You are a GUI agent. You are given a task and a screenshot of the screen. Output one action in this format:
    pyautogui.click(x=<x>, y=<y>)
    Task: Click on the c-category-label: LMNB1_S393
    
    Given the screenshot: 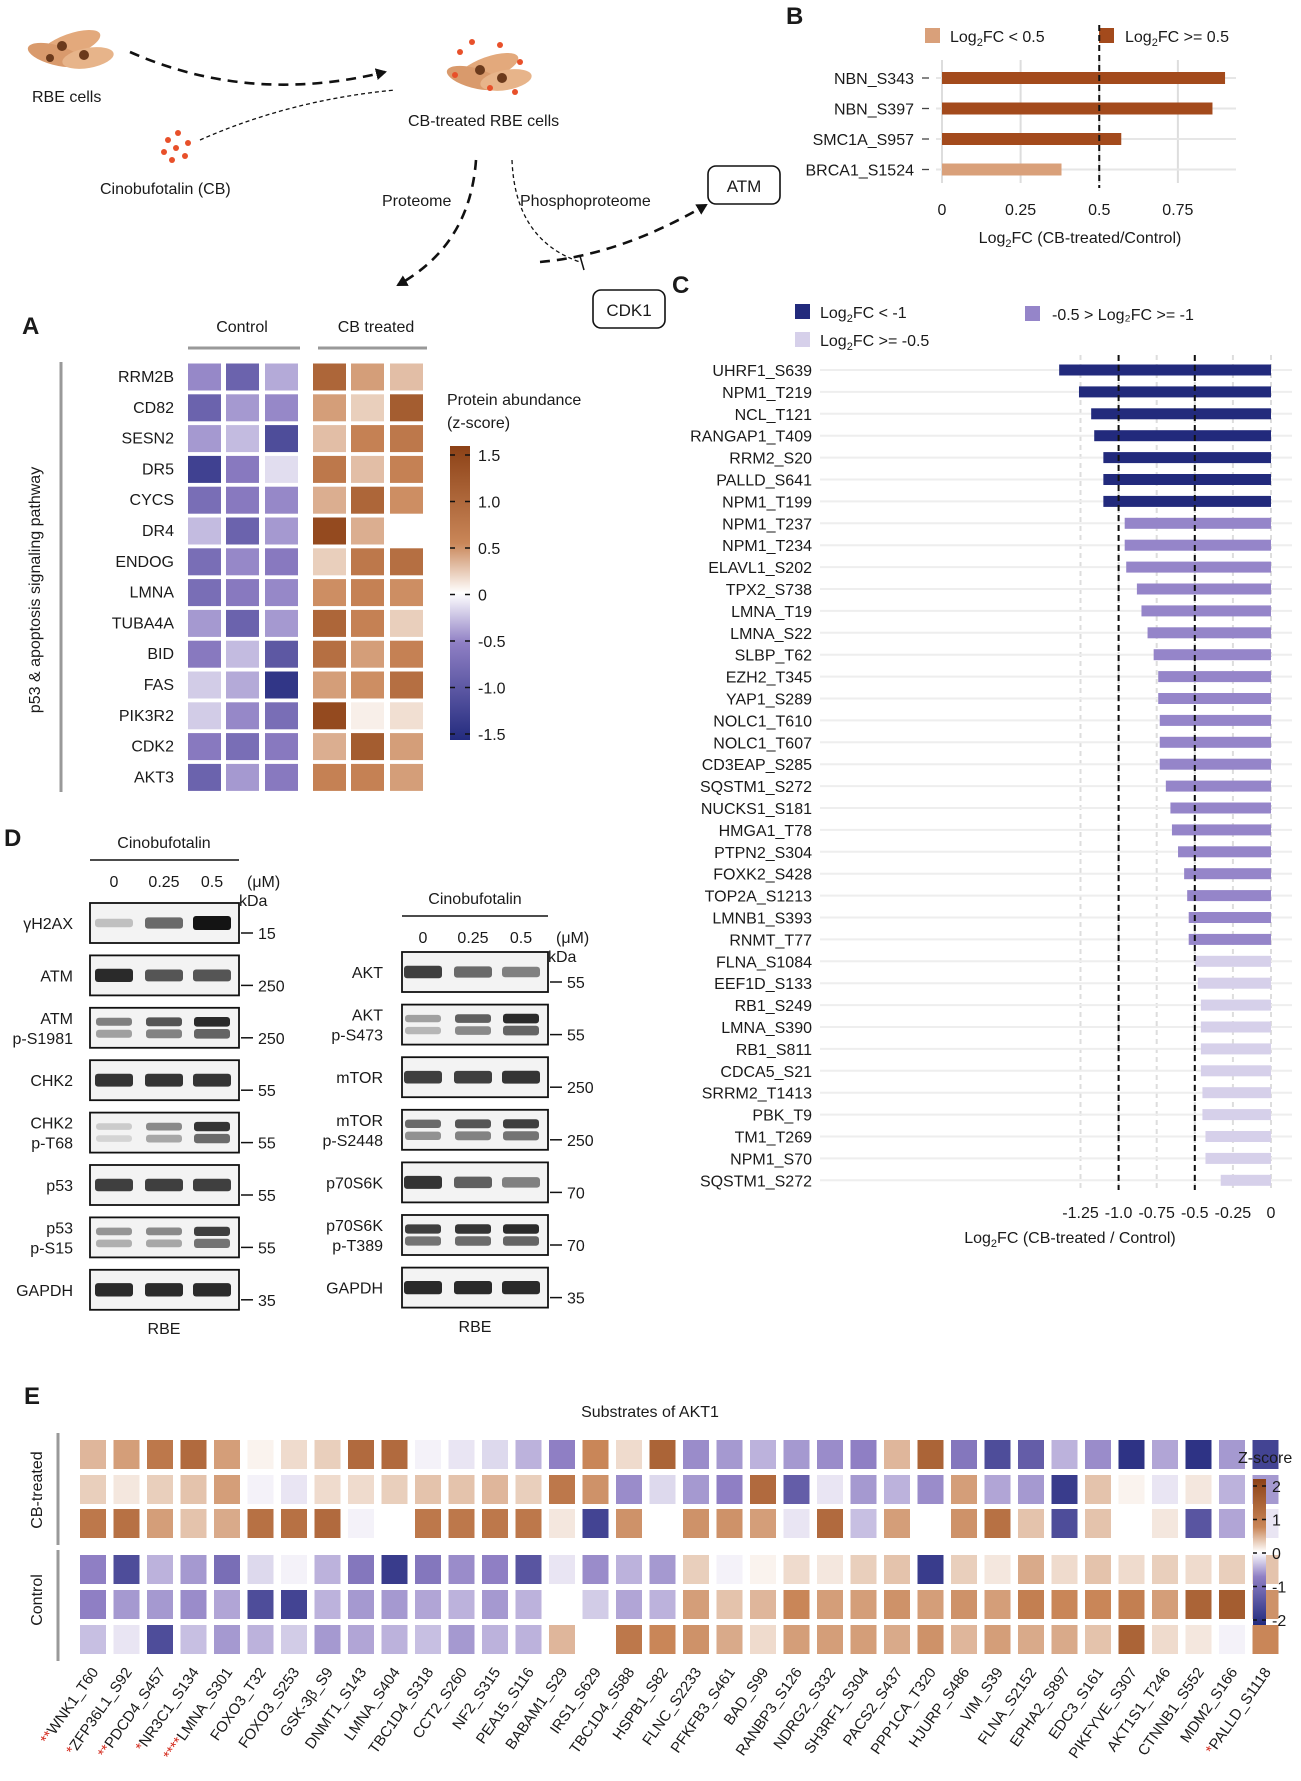 What is the action you would take?
    pyautogui.click(x=762, y=919)
    